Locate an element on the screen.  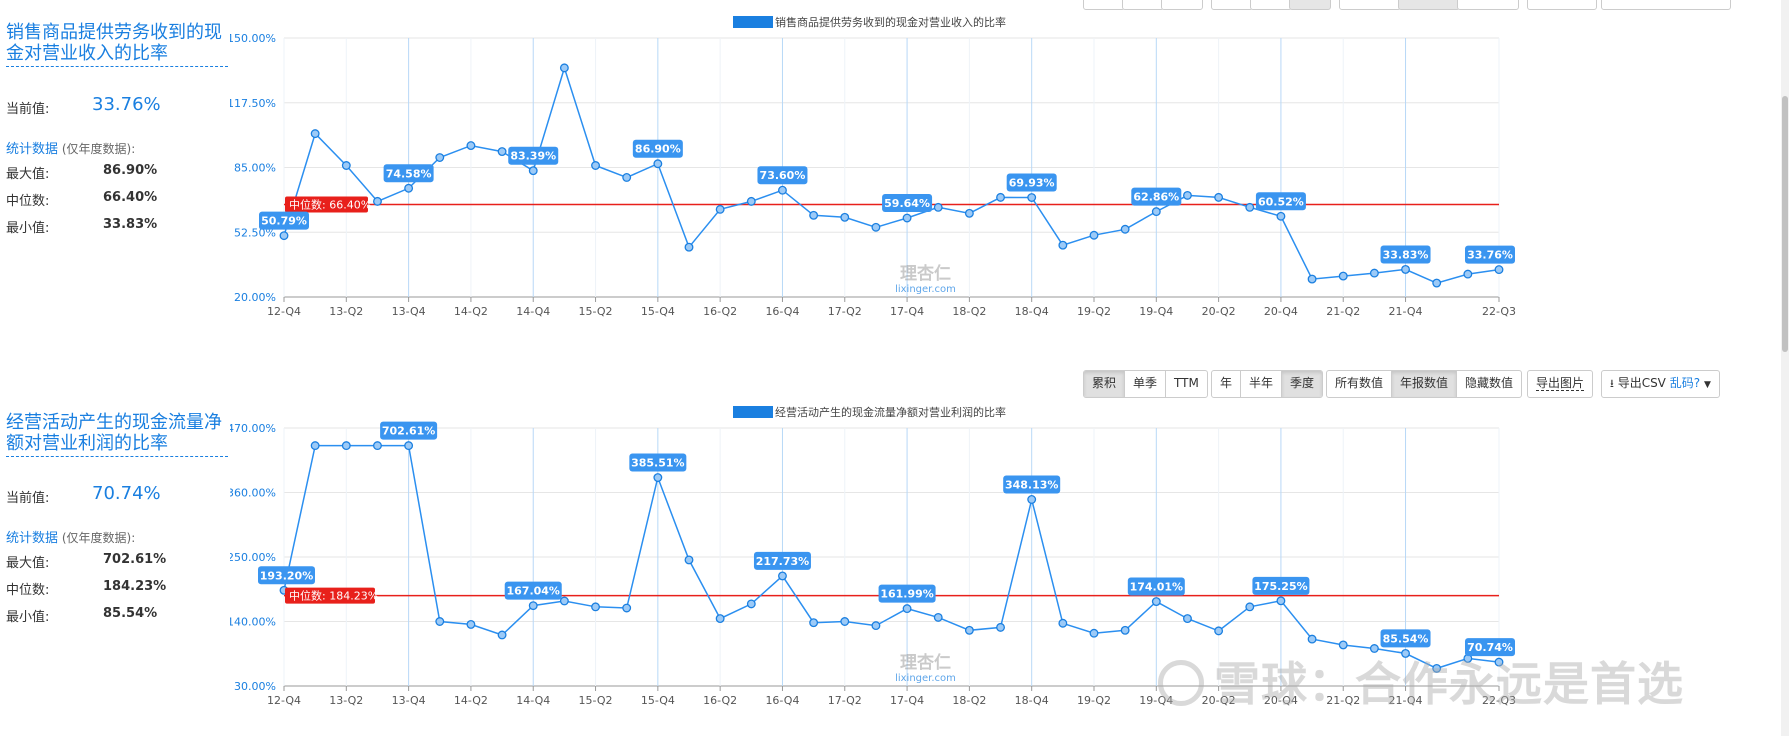
median-tag-text: 中位数: 184.23% is located at coordinates (333, 596).